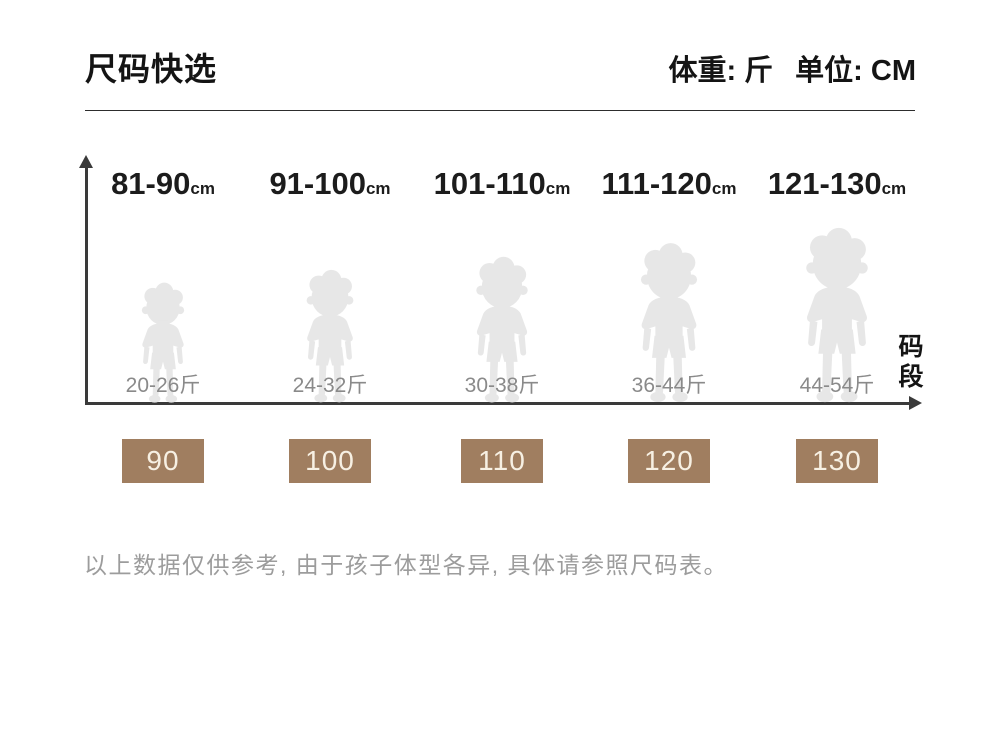 This screenshot has height=749, width=1000. I want to click on height-axis-line, so click(86, 286).